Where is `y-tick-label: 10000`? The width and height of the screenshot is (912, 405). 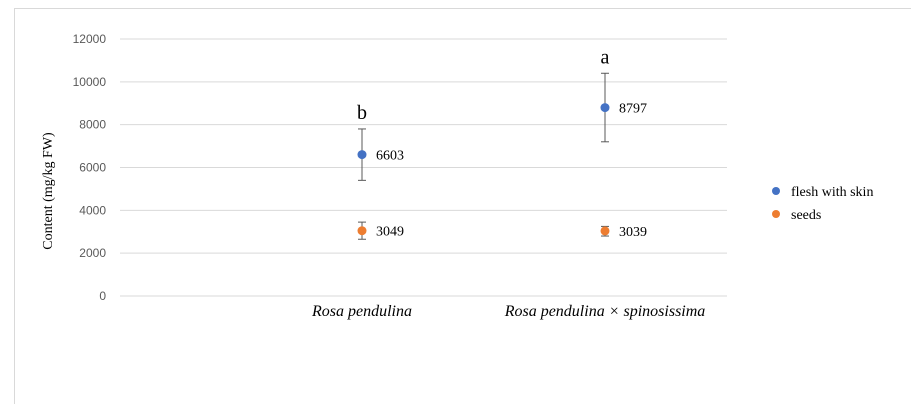 y-tick-label: 10000 is located at coordinates (90, 82).